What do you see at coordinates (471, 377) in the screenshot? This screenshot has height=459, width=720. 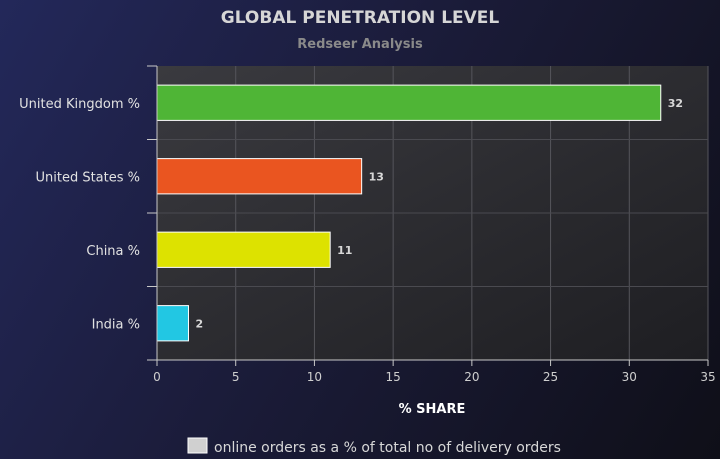 I see `x-tick-label: 20` at bounding box center [471, 377].